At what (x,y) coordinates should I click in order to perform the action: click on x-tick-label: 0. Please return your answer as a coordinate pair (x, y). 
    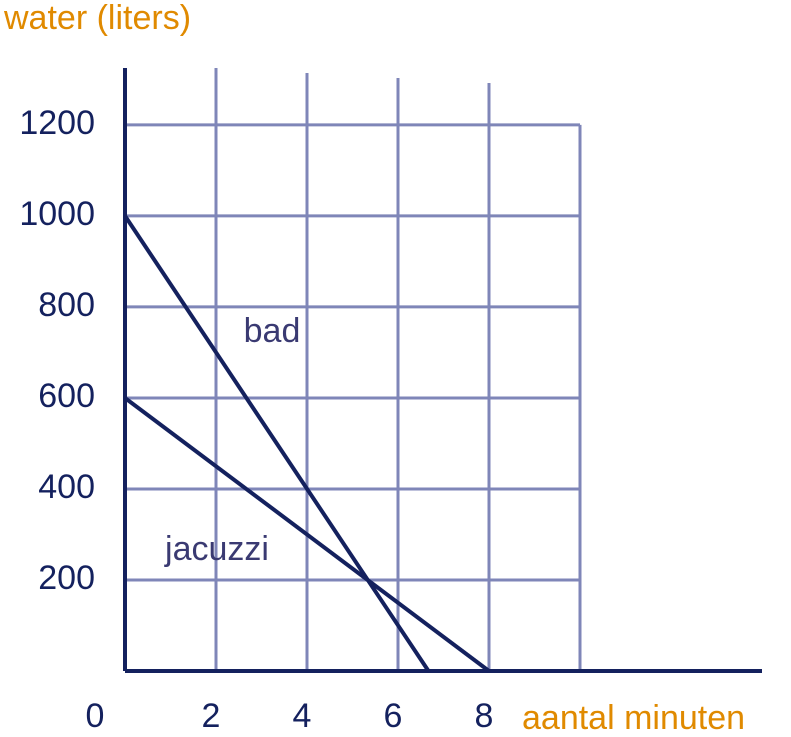
    Looking at the image, I should click on (95, 716).